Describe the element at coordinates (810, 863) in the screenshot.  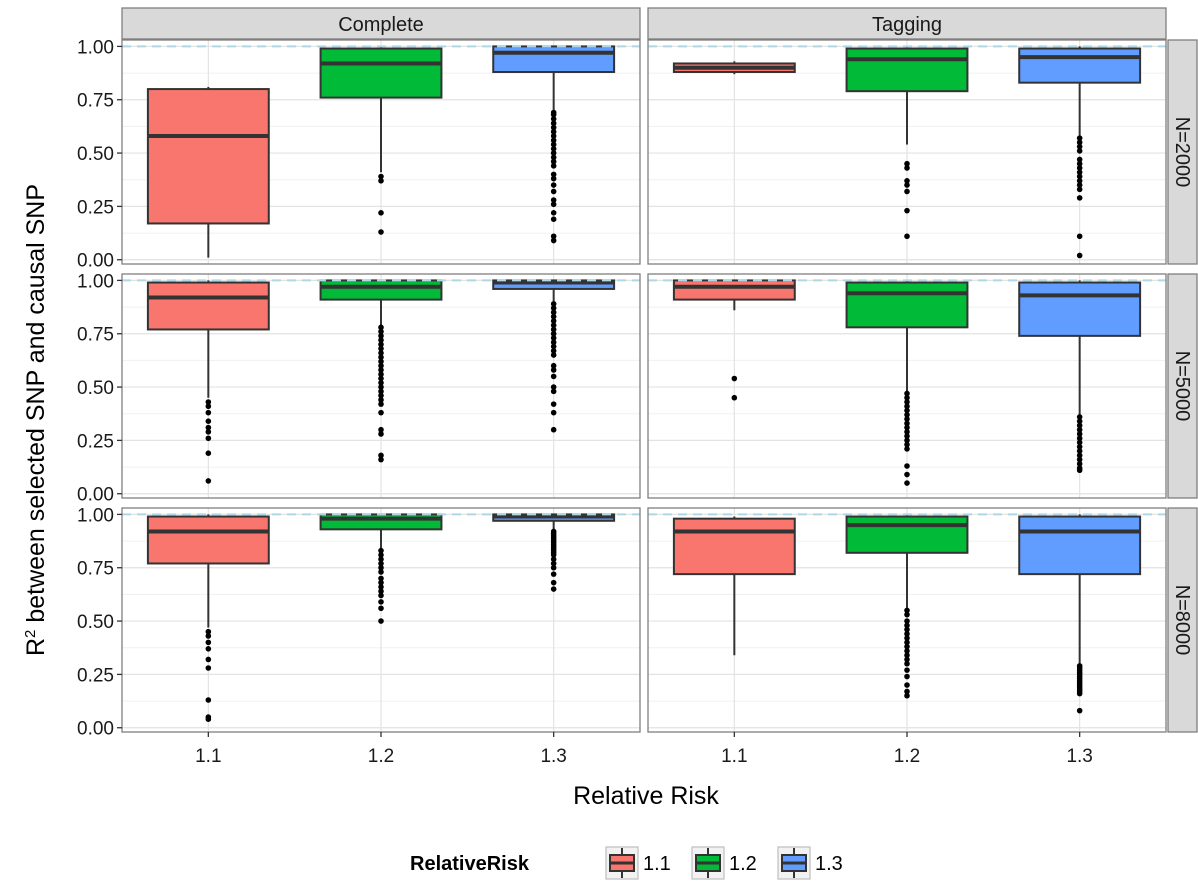
I see `legend-item-1.3: 1.3` at that location.